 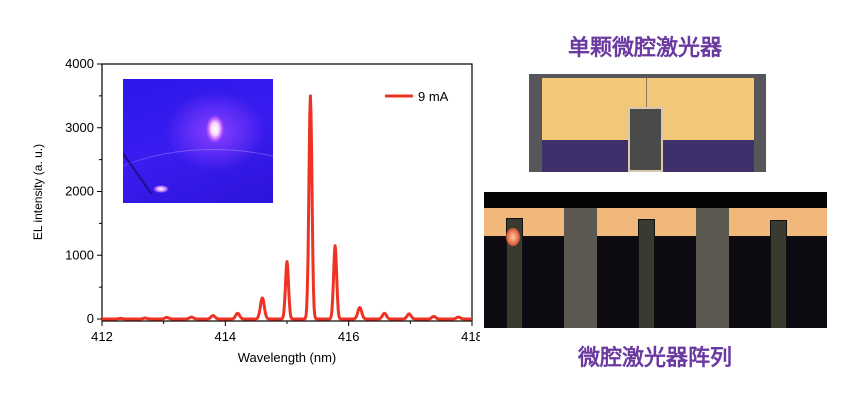 I want to click on y-tick-label: 1000, so click(x=79, y=254).